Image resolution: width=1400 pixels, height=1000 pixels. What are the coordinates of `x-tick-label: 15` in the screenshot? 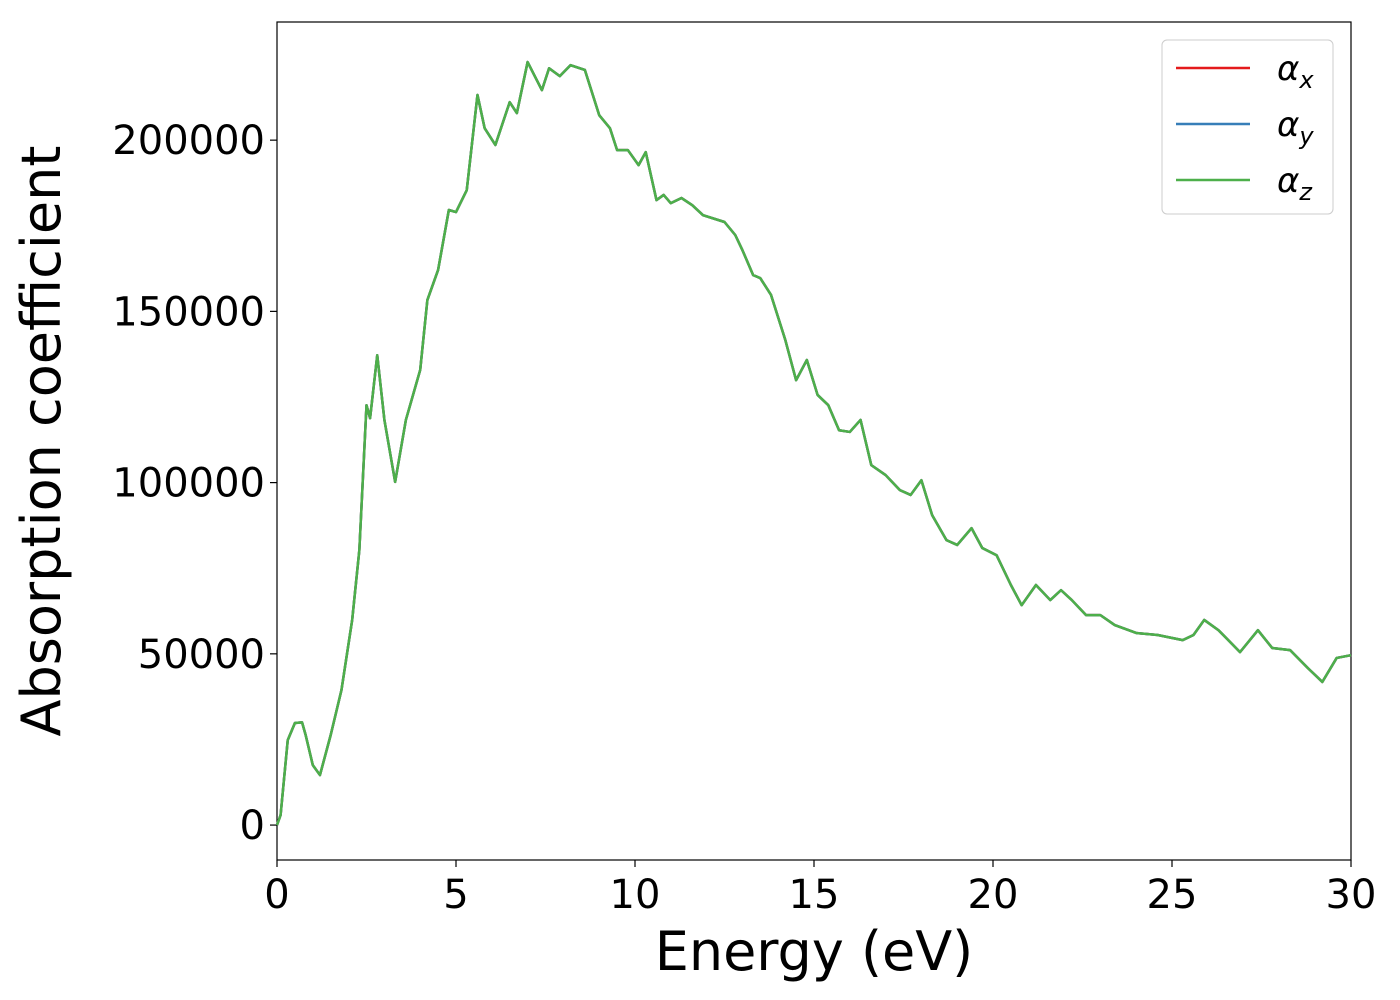 It's located at (814, 895).